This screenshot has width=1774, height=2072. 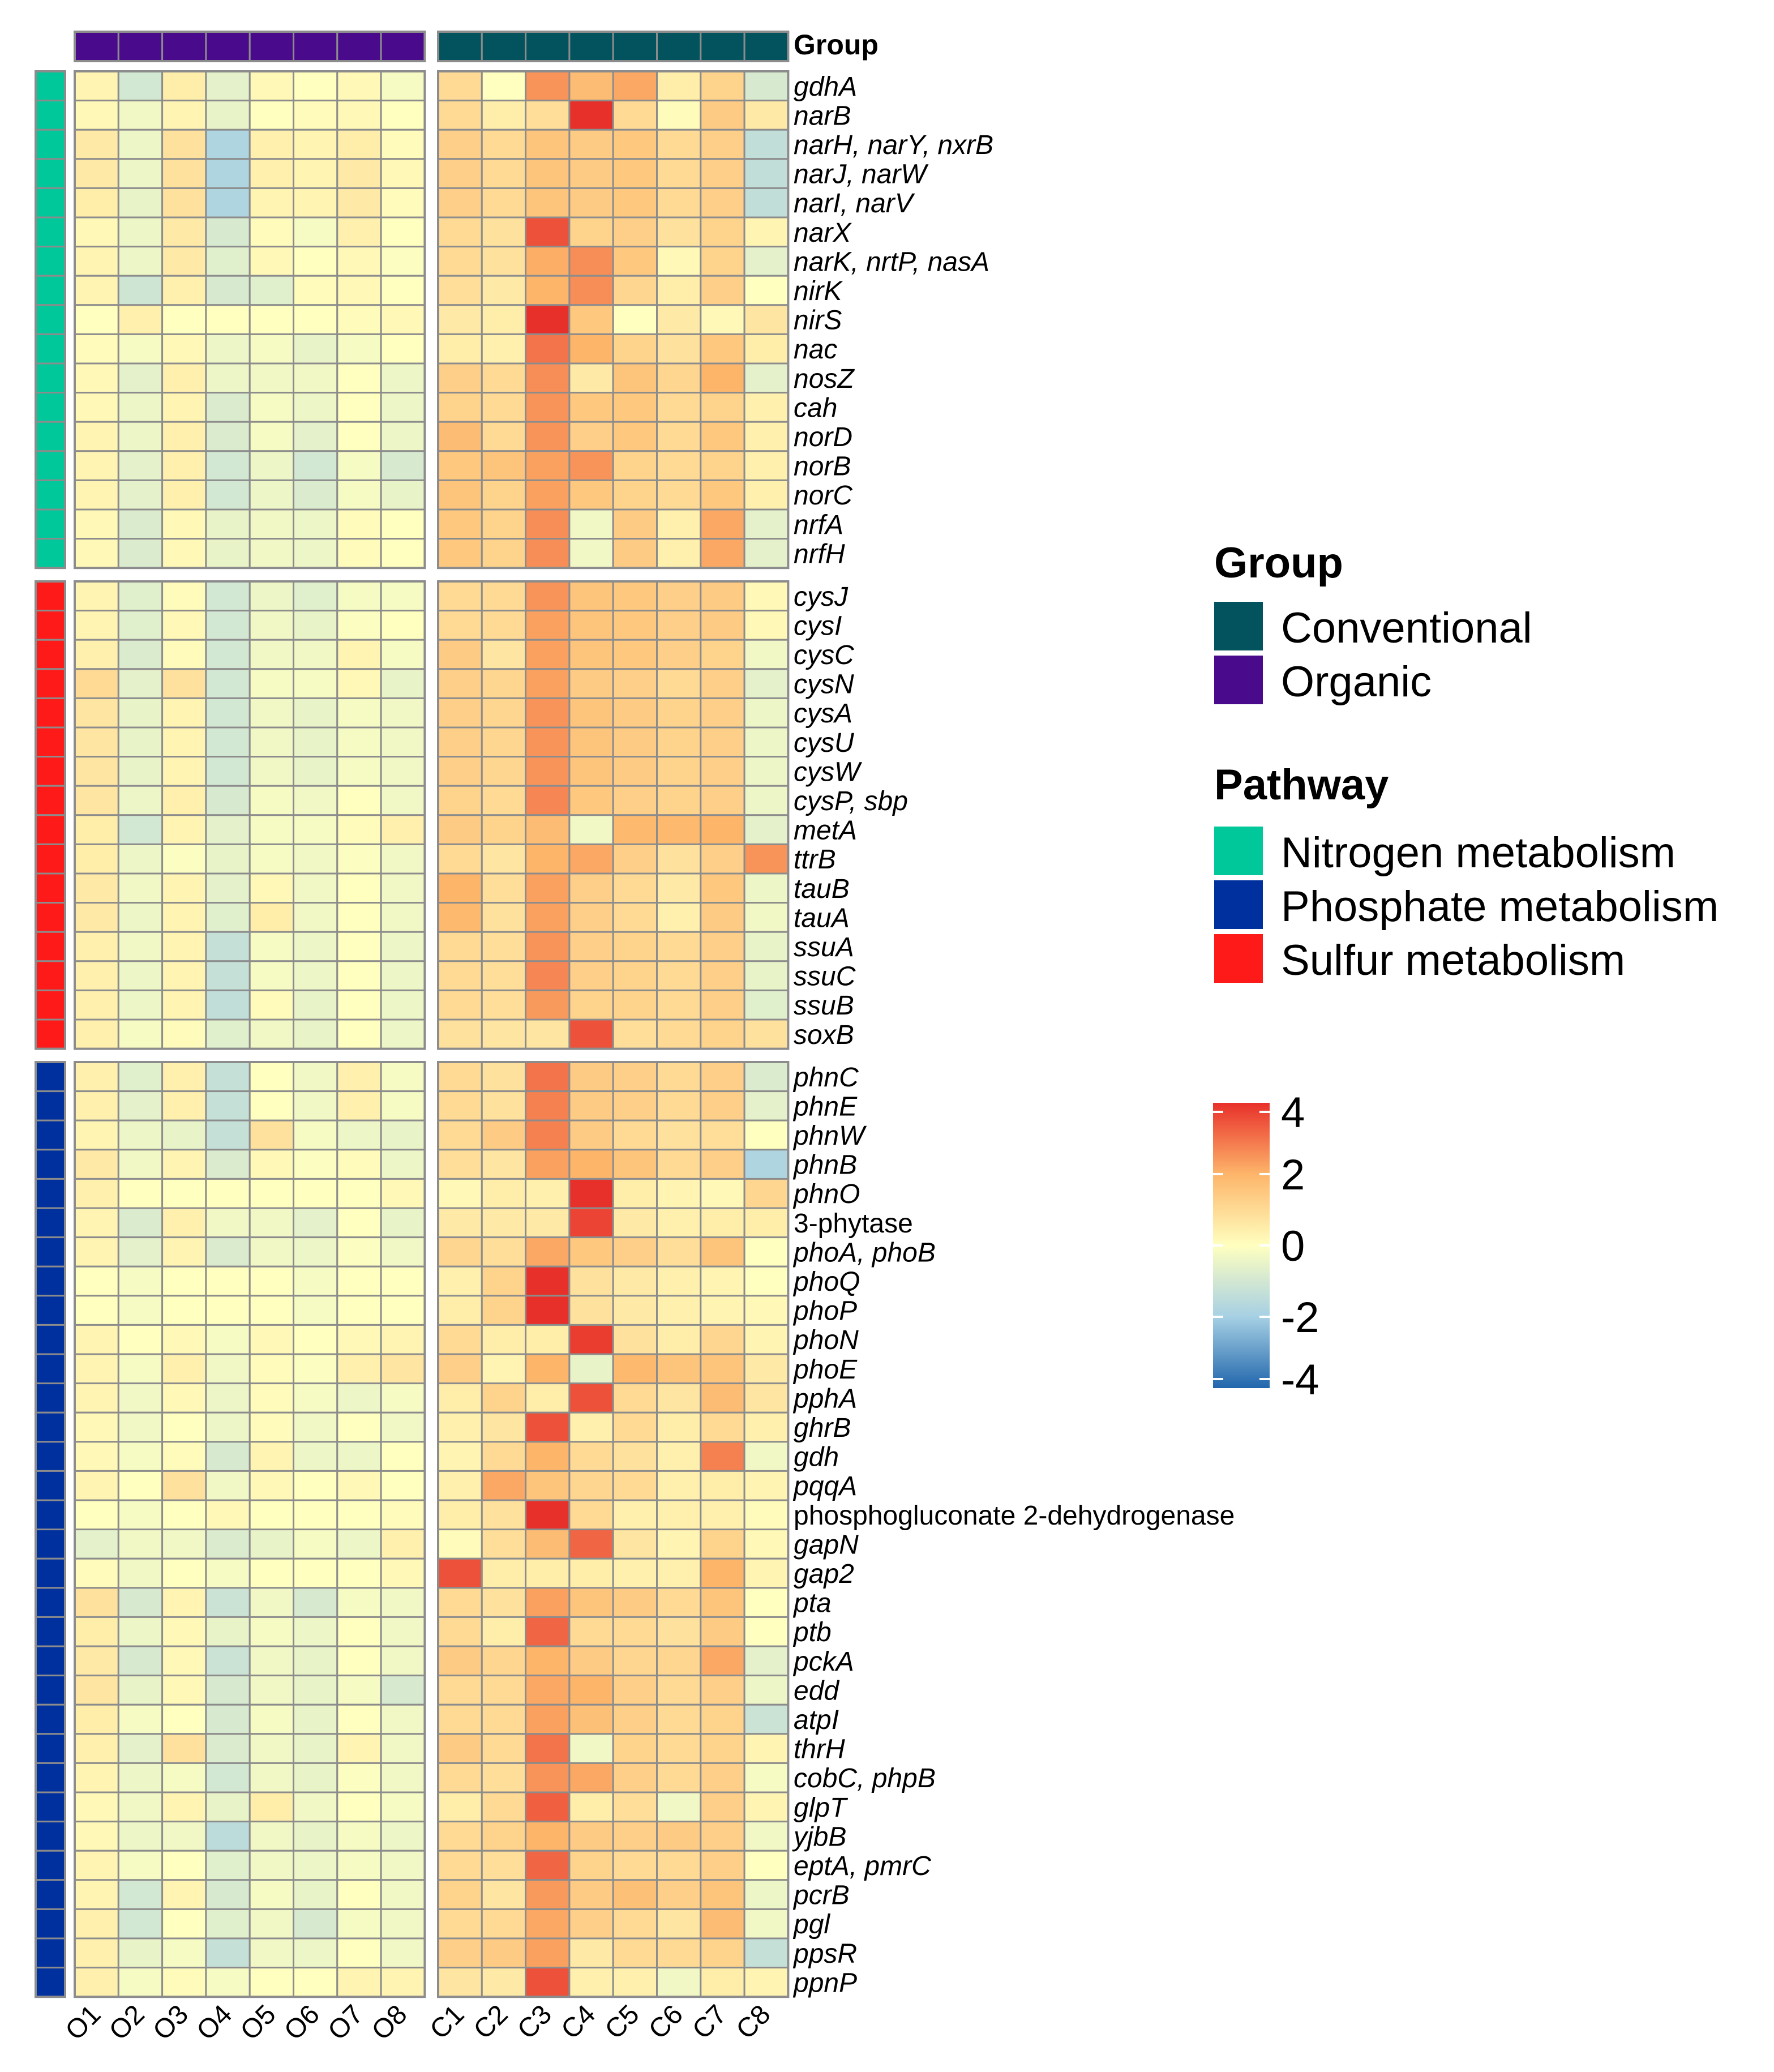 What do you see at coordinates (825, 831) in the screenshot?
I see `row-label-metA: metA` at bounding box center [825, 831].